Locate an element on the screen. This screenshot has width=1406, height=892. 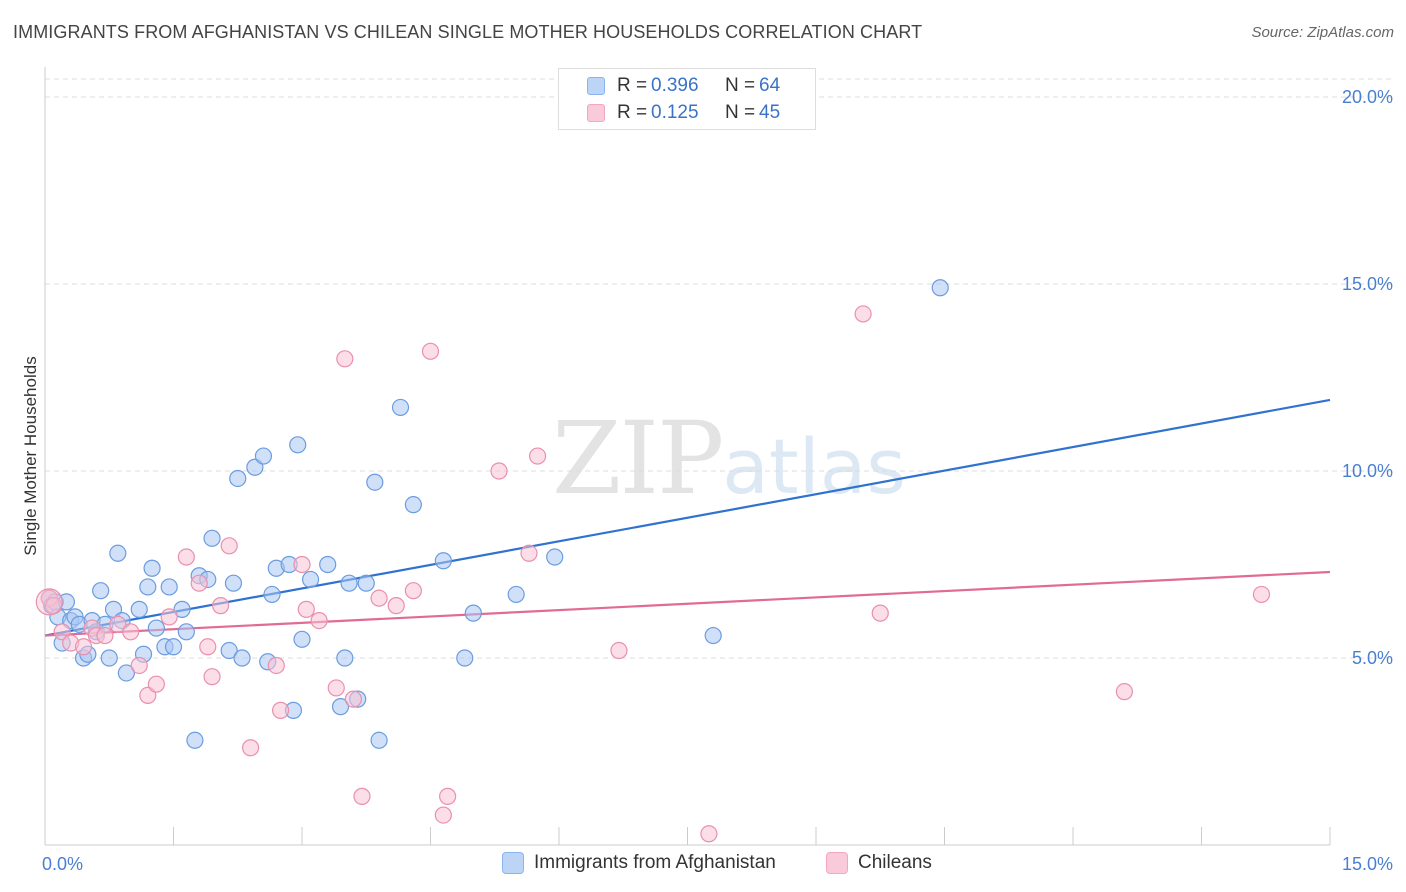
watermark-atlas: atlas is located at coordinates (814, 466).